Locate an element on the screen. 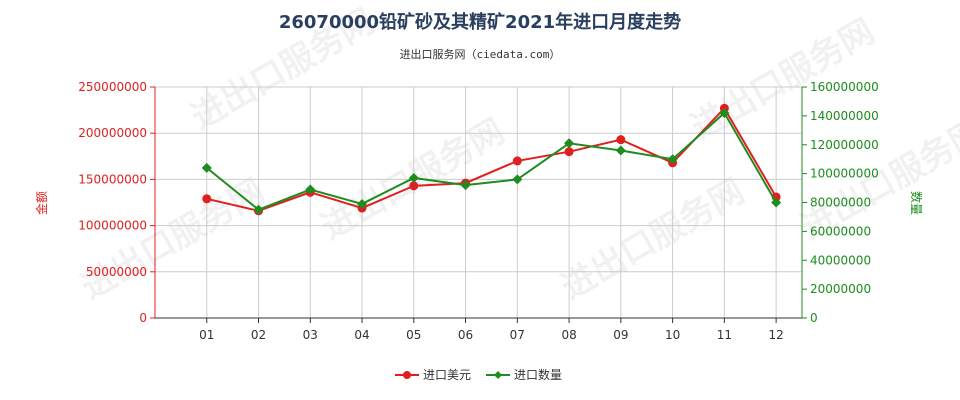 The image size is (960, 400). y-tick-label-left: 0 is located at coordinates (143, 318).